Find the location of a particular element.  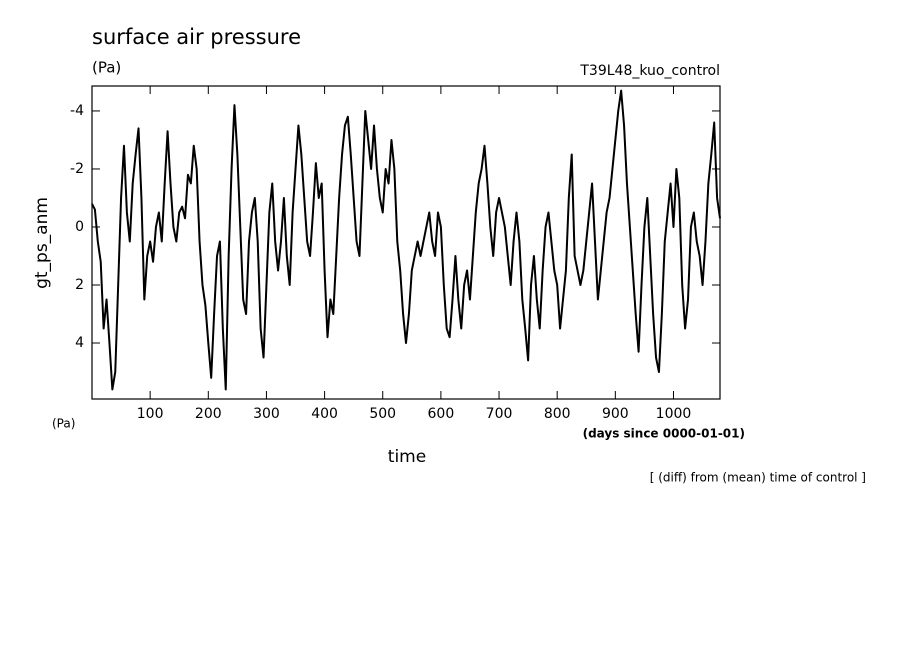

x-tick-label: 900 is located at coordinates (615, 414).